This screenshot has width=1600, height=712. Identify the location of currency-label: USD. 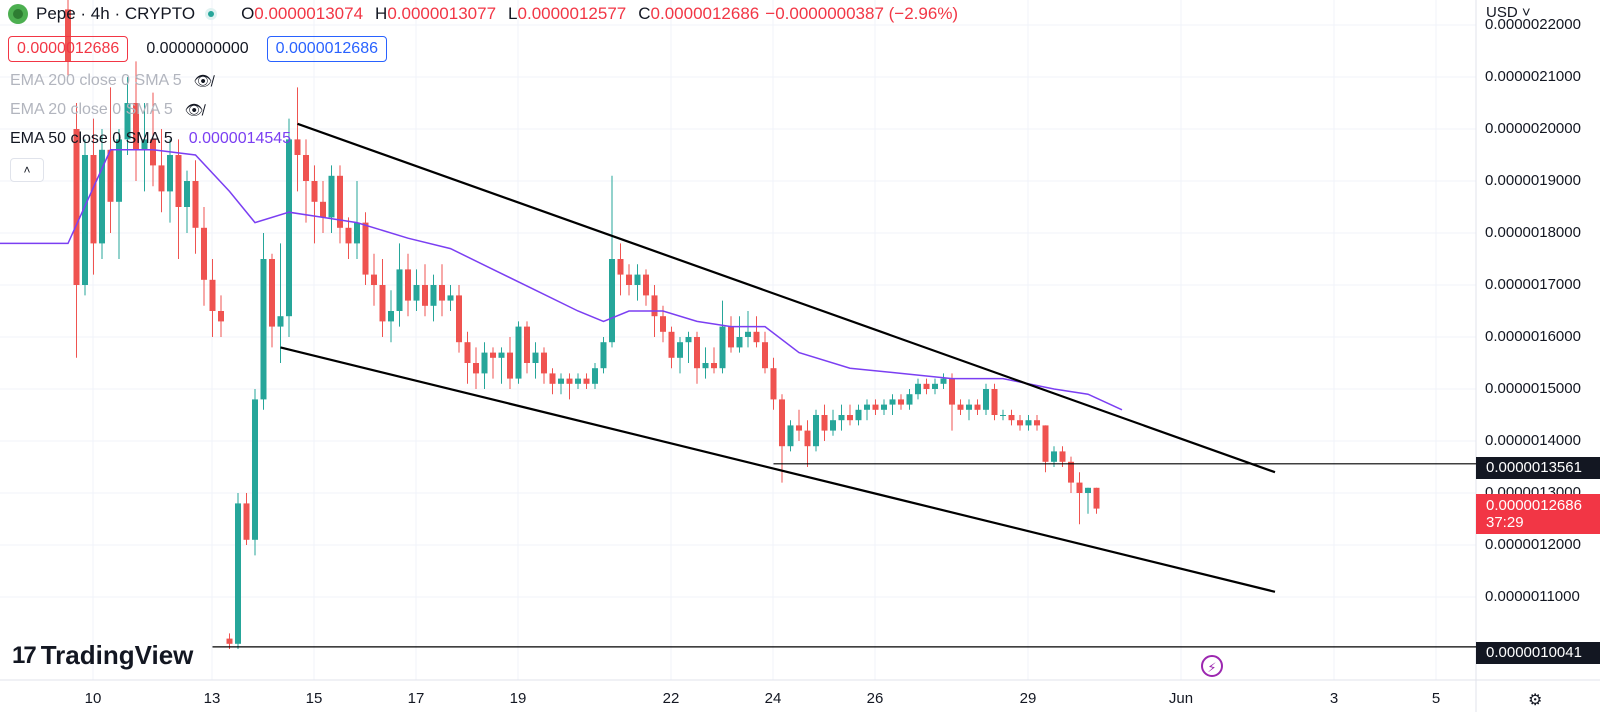
(1502, 12).